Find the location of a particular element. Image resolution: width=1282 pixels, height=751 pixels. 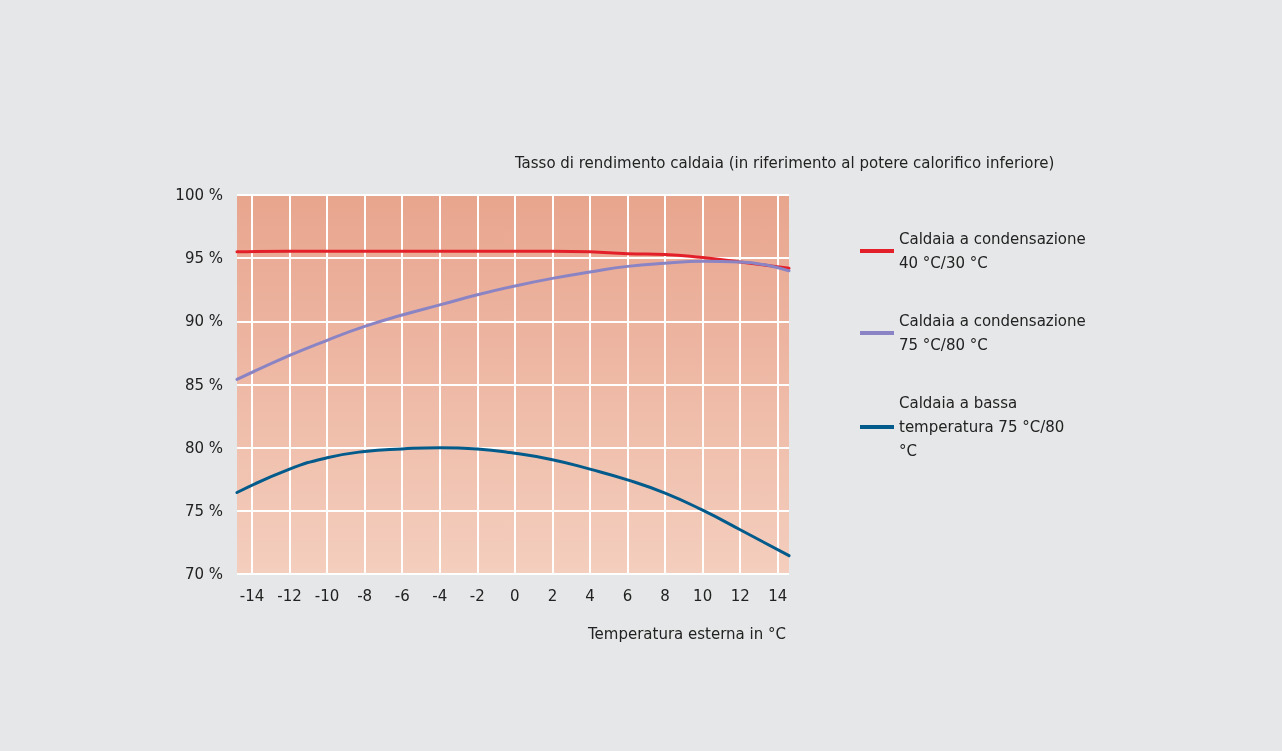

y-tick-label: 80 % is located at coordinates (203, 447).